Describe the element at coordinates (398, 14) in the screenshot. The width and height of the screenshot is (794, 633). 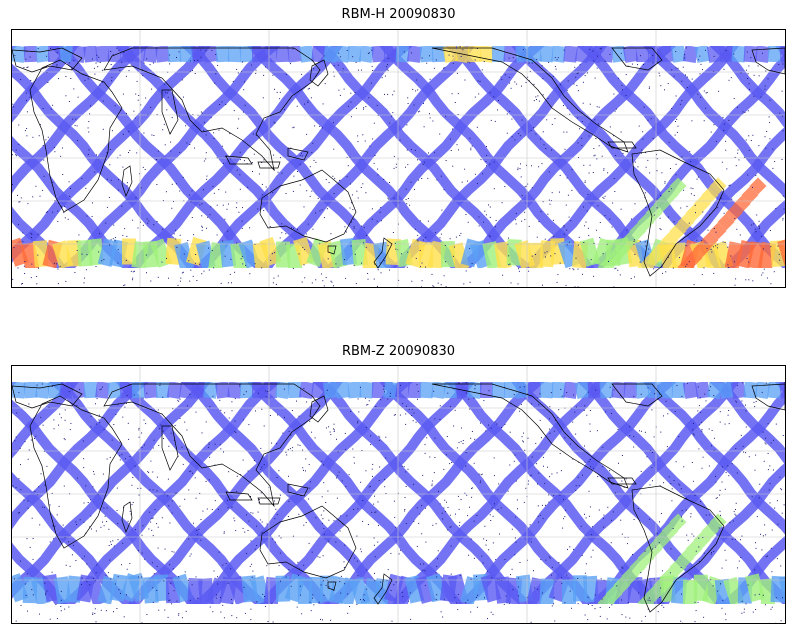
I see `panel-title-rbm-h: RBM-H 20090830` at that location.